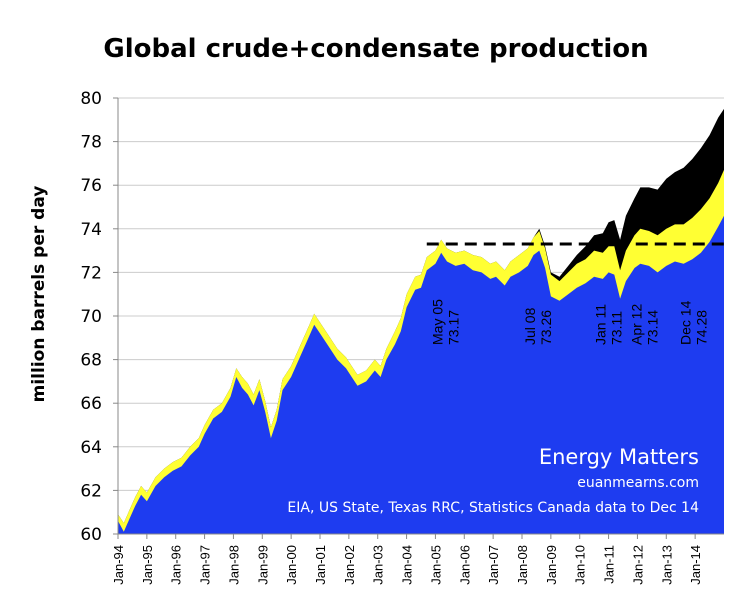  What do you see at coordinates (91, 404) in the screenshot?
I see `y-tick-label: 66` at bounding box center [91, 404].